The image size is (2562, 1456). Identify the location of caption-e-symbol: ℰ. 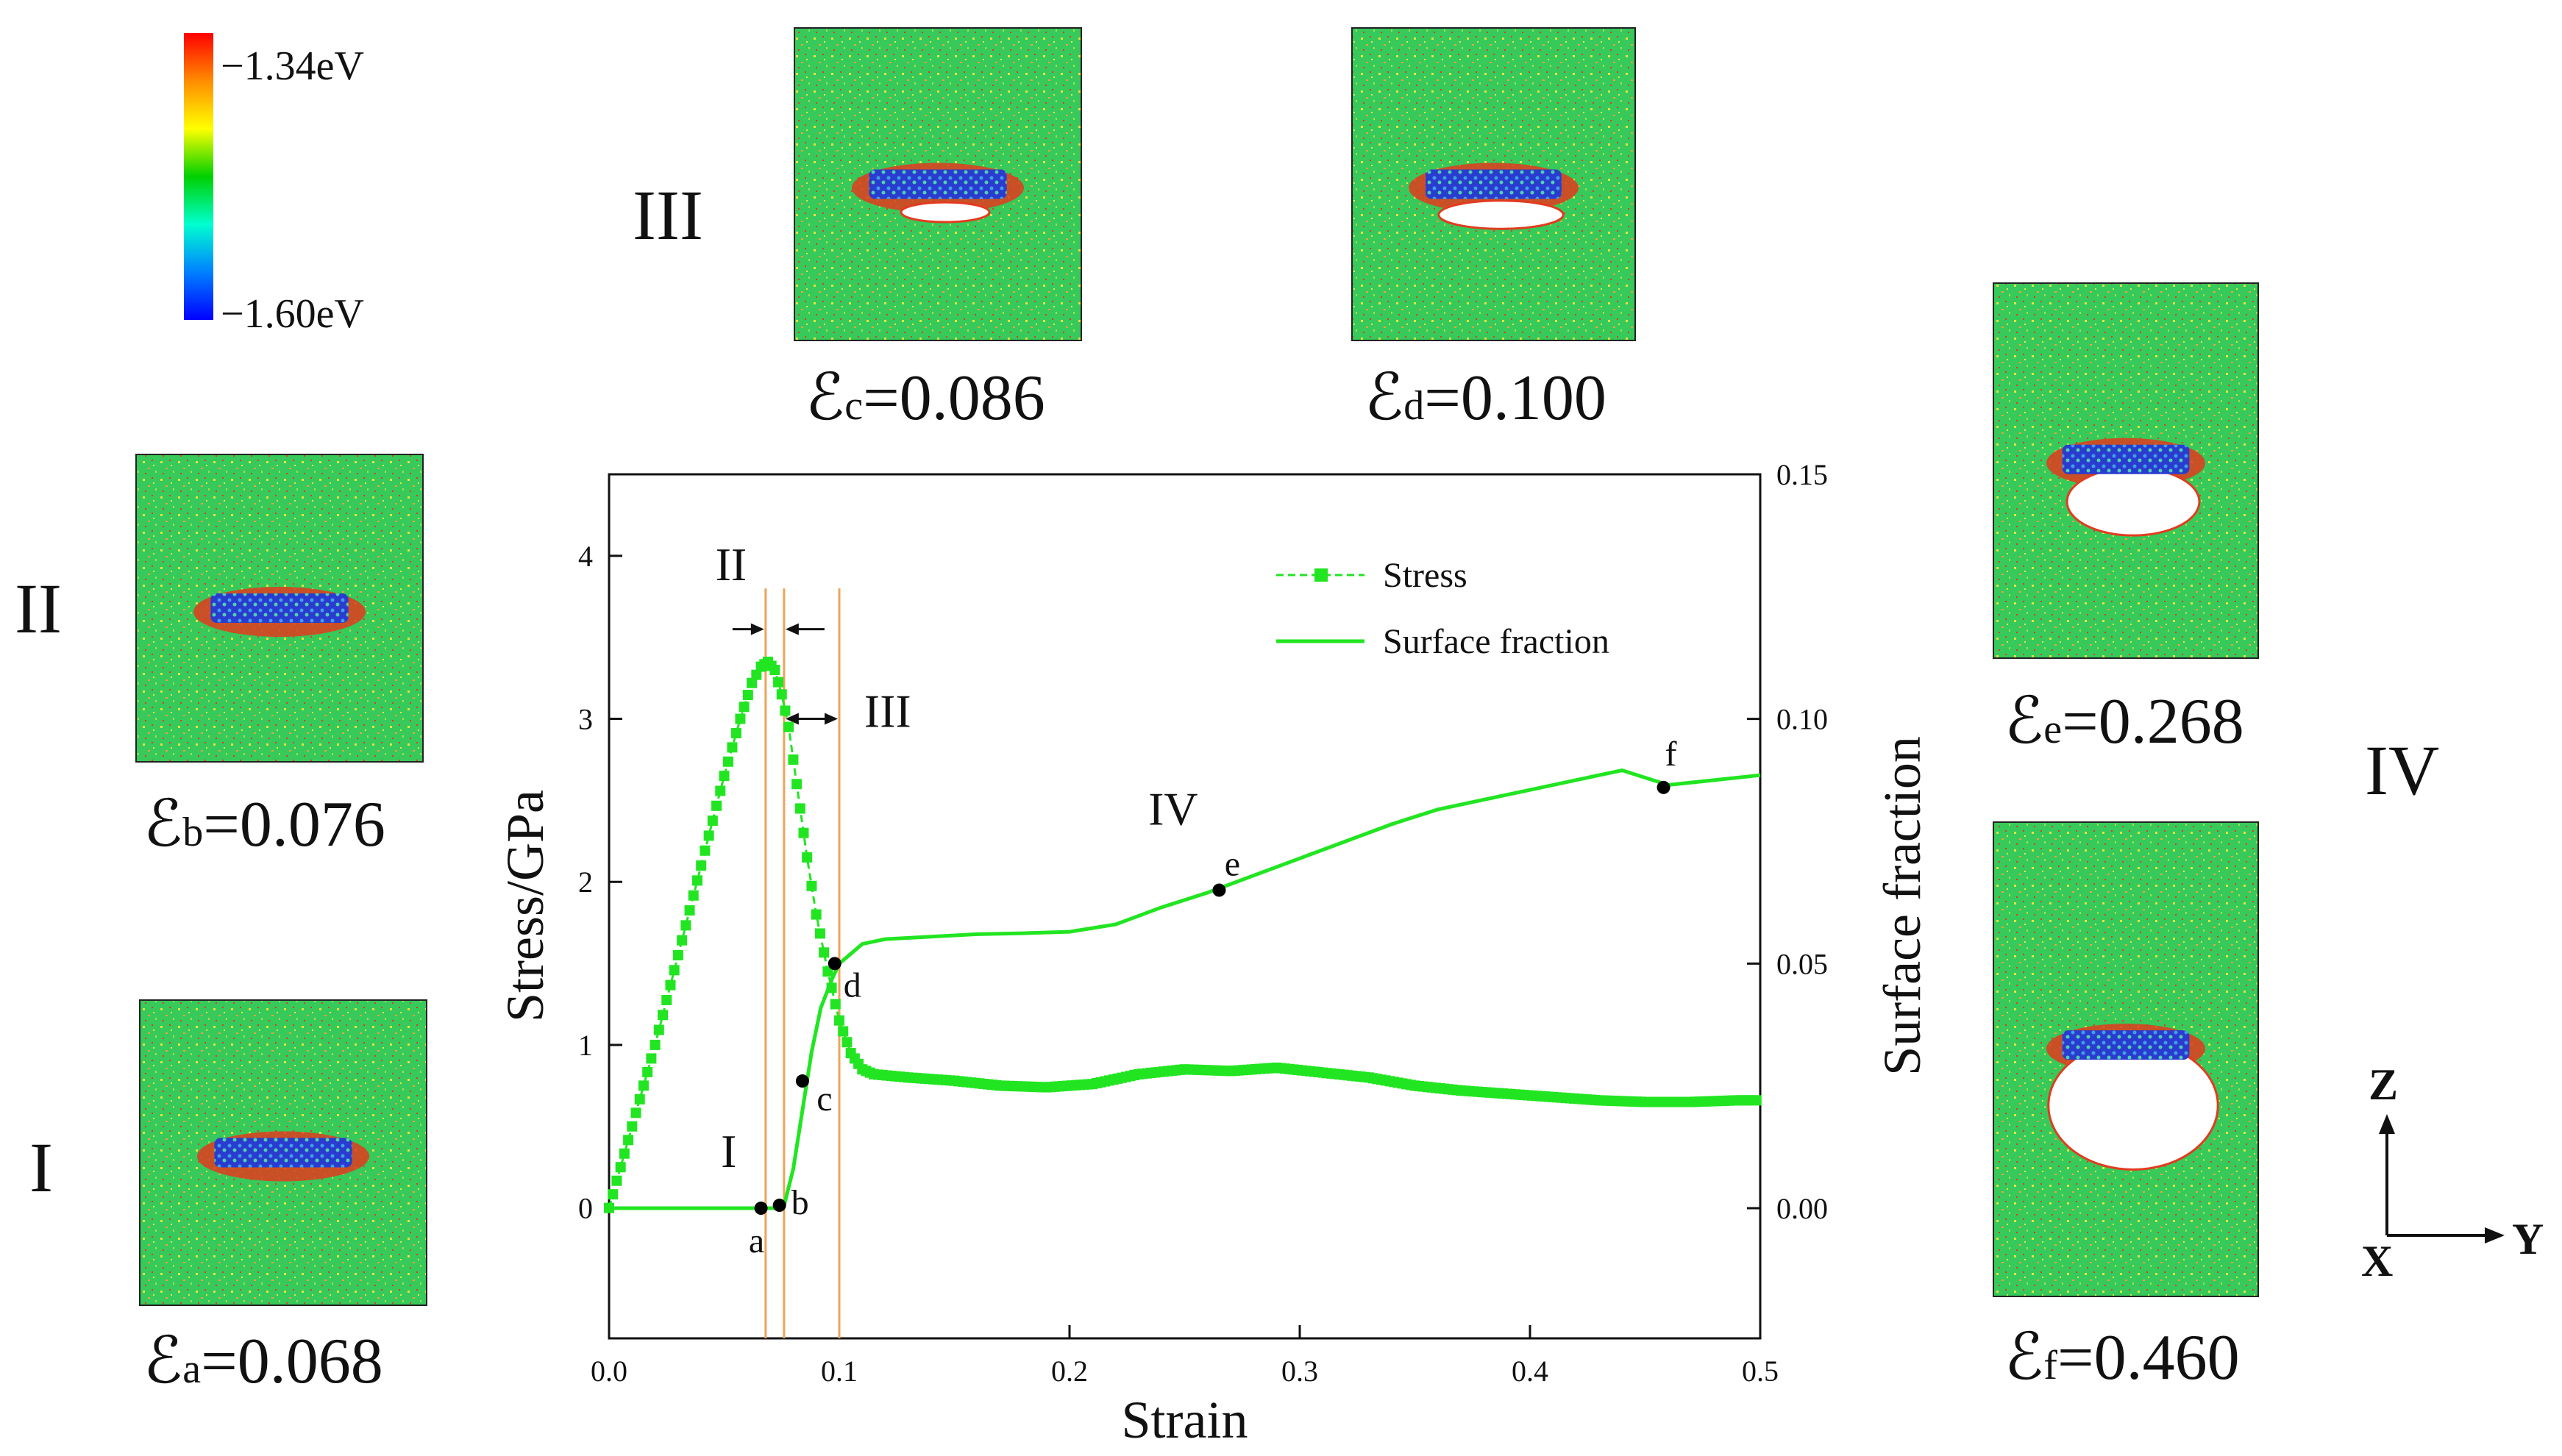
(2024, 721).